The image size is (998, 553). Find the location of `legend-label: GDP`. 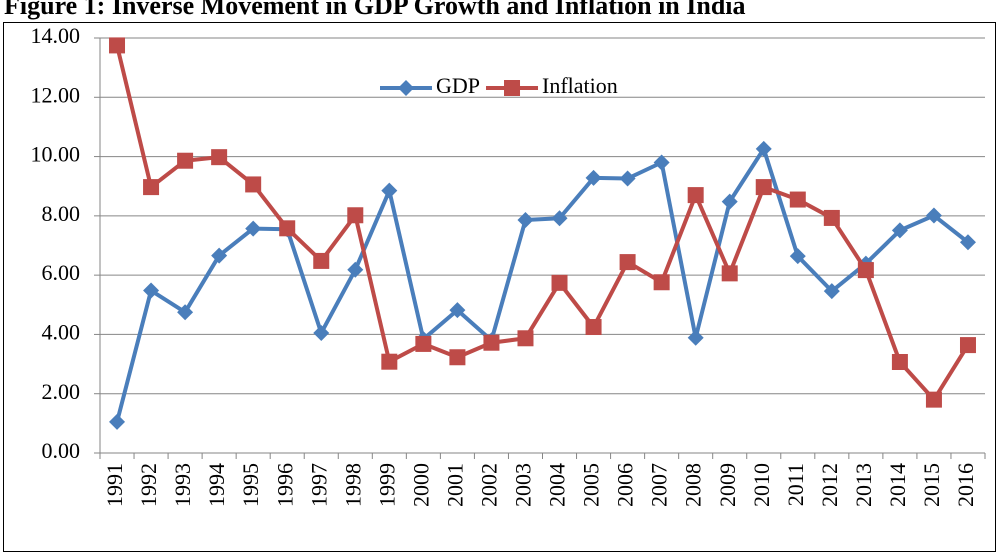

legend-label: GDP is located at coordinates (458, 85).